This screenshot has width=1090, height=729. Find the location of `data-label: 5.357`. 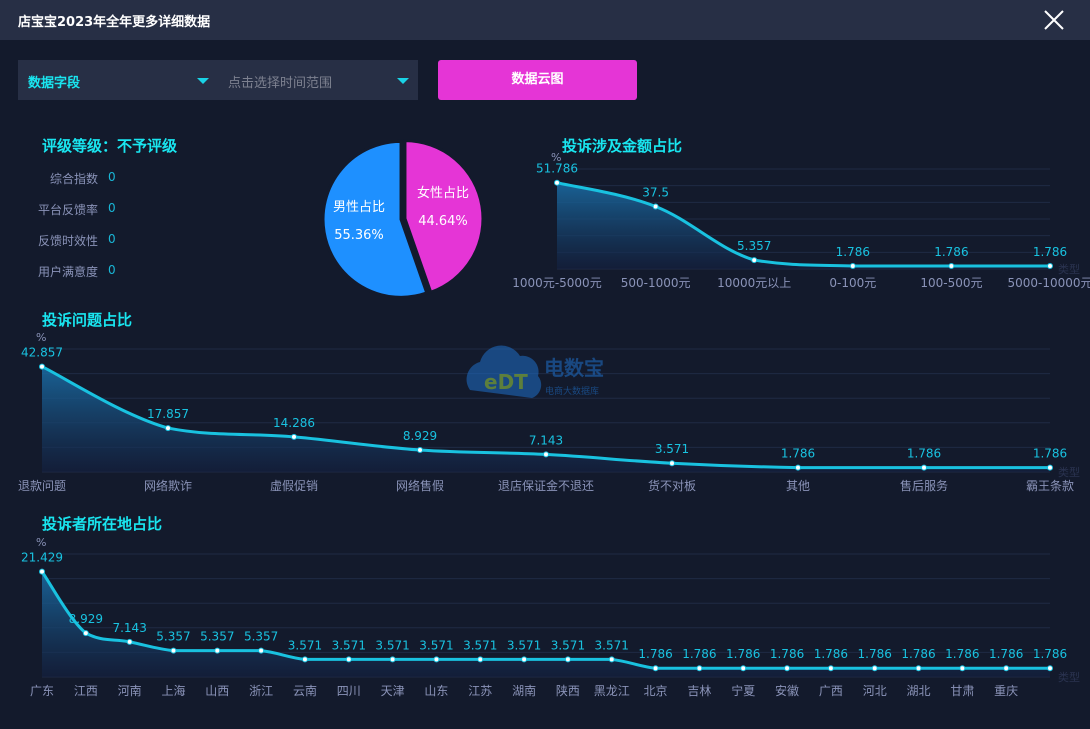

data-label: 5.357 is located at coordinates (173, 637).